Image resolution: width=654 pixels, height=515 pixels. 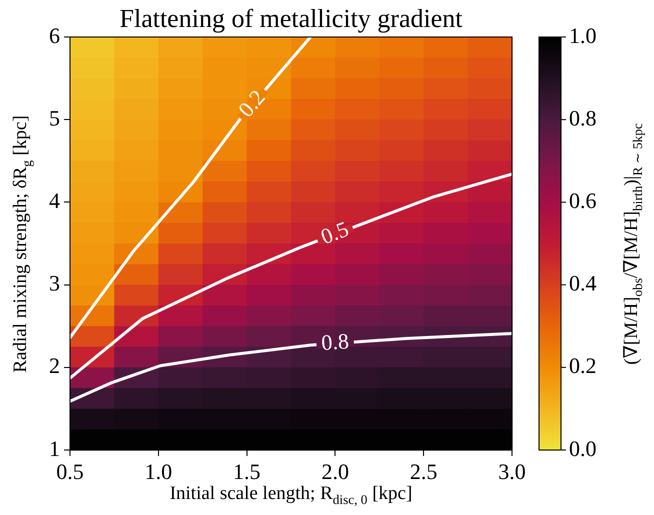 What do you see at coordinates (582, 448) in the screenshot?
I see `color-bar-label: 0.0` at bounding box center [582, 448].